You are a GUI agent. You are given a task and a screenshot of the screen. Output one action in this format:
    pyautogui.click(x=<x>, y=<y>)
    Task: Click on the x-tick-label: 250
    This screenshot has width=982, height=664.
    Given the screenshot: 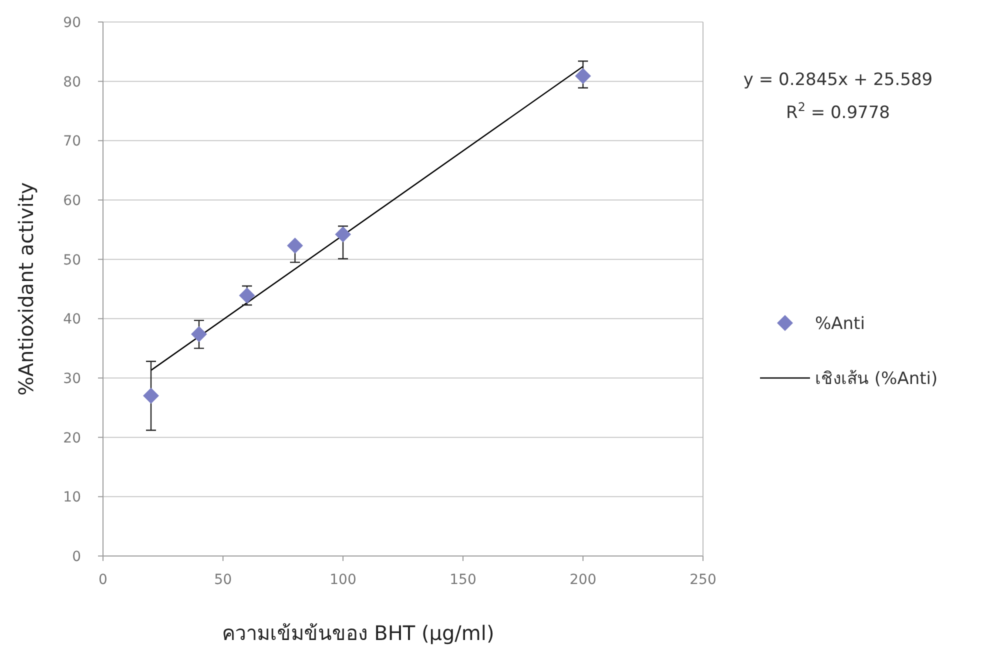 What is the action you would take?
    pyautogui.click(x=703, y=580)
    